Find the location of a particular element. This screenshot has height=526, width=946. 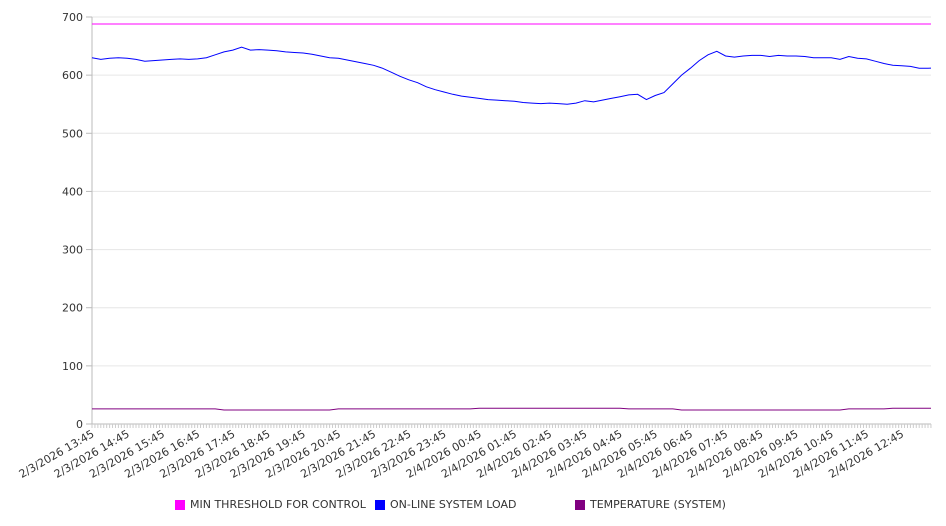

legend-label-threshold: MIN THRESHOLD FOR CONTROL is located at coordinates (278, 504).